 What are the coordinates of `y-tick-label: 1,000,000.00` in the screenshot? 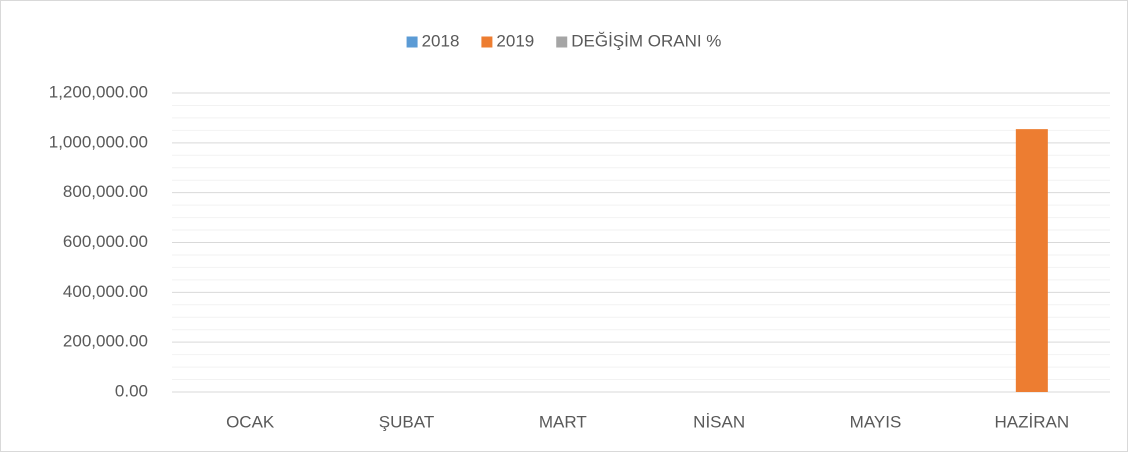 It's located at (98, 141).